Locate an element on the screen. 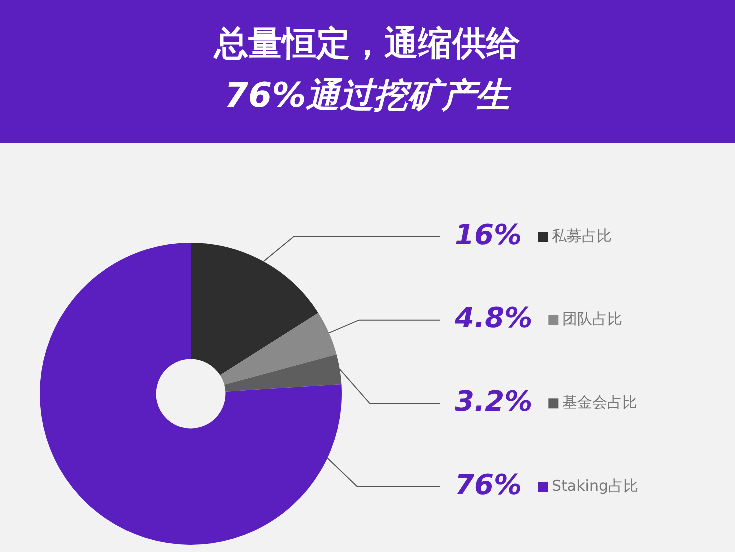 The width and height of the screenshot is (735, 552). chart-subtitle: 76%通过挖矿产生 is located at coordinates (368, 96).